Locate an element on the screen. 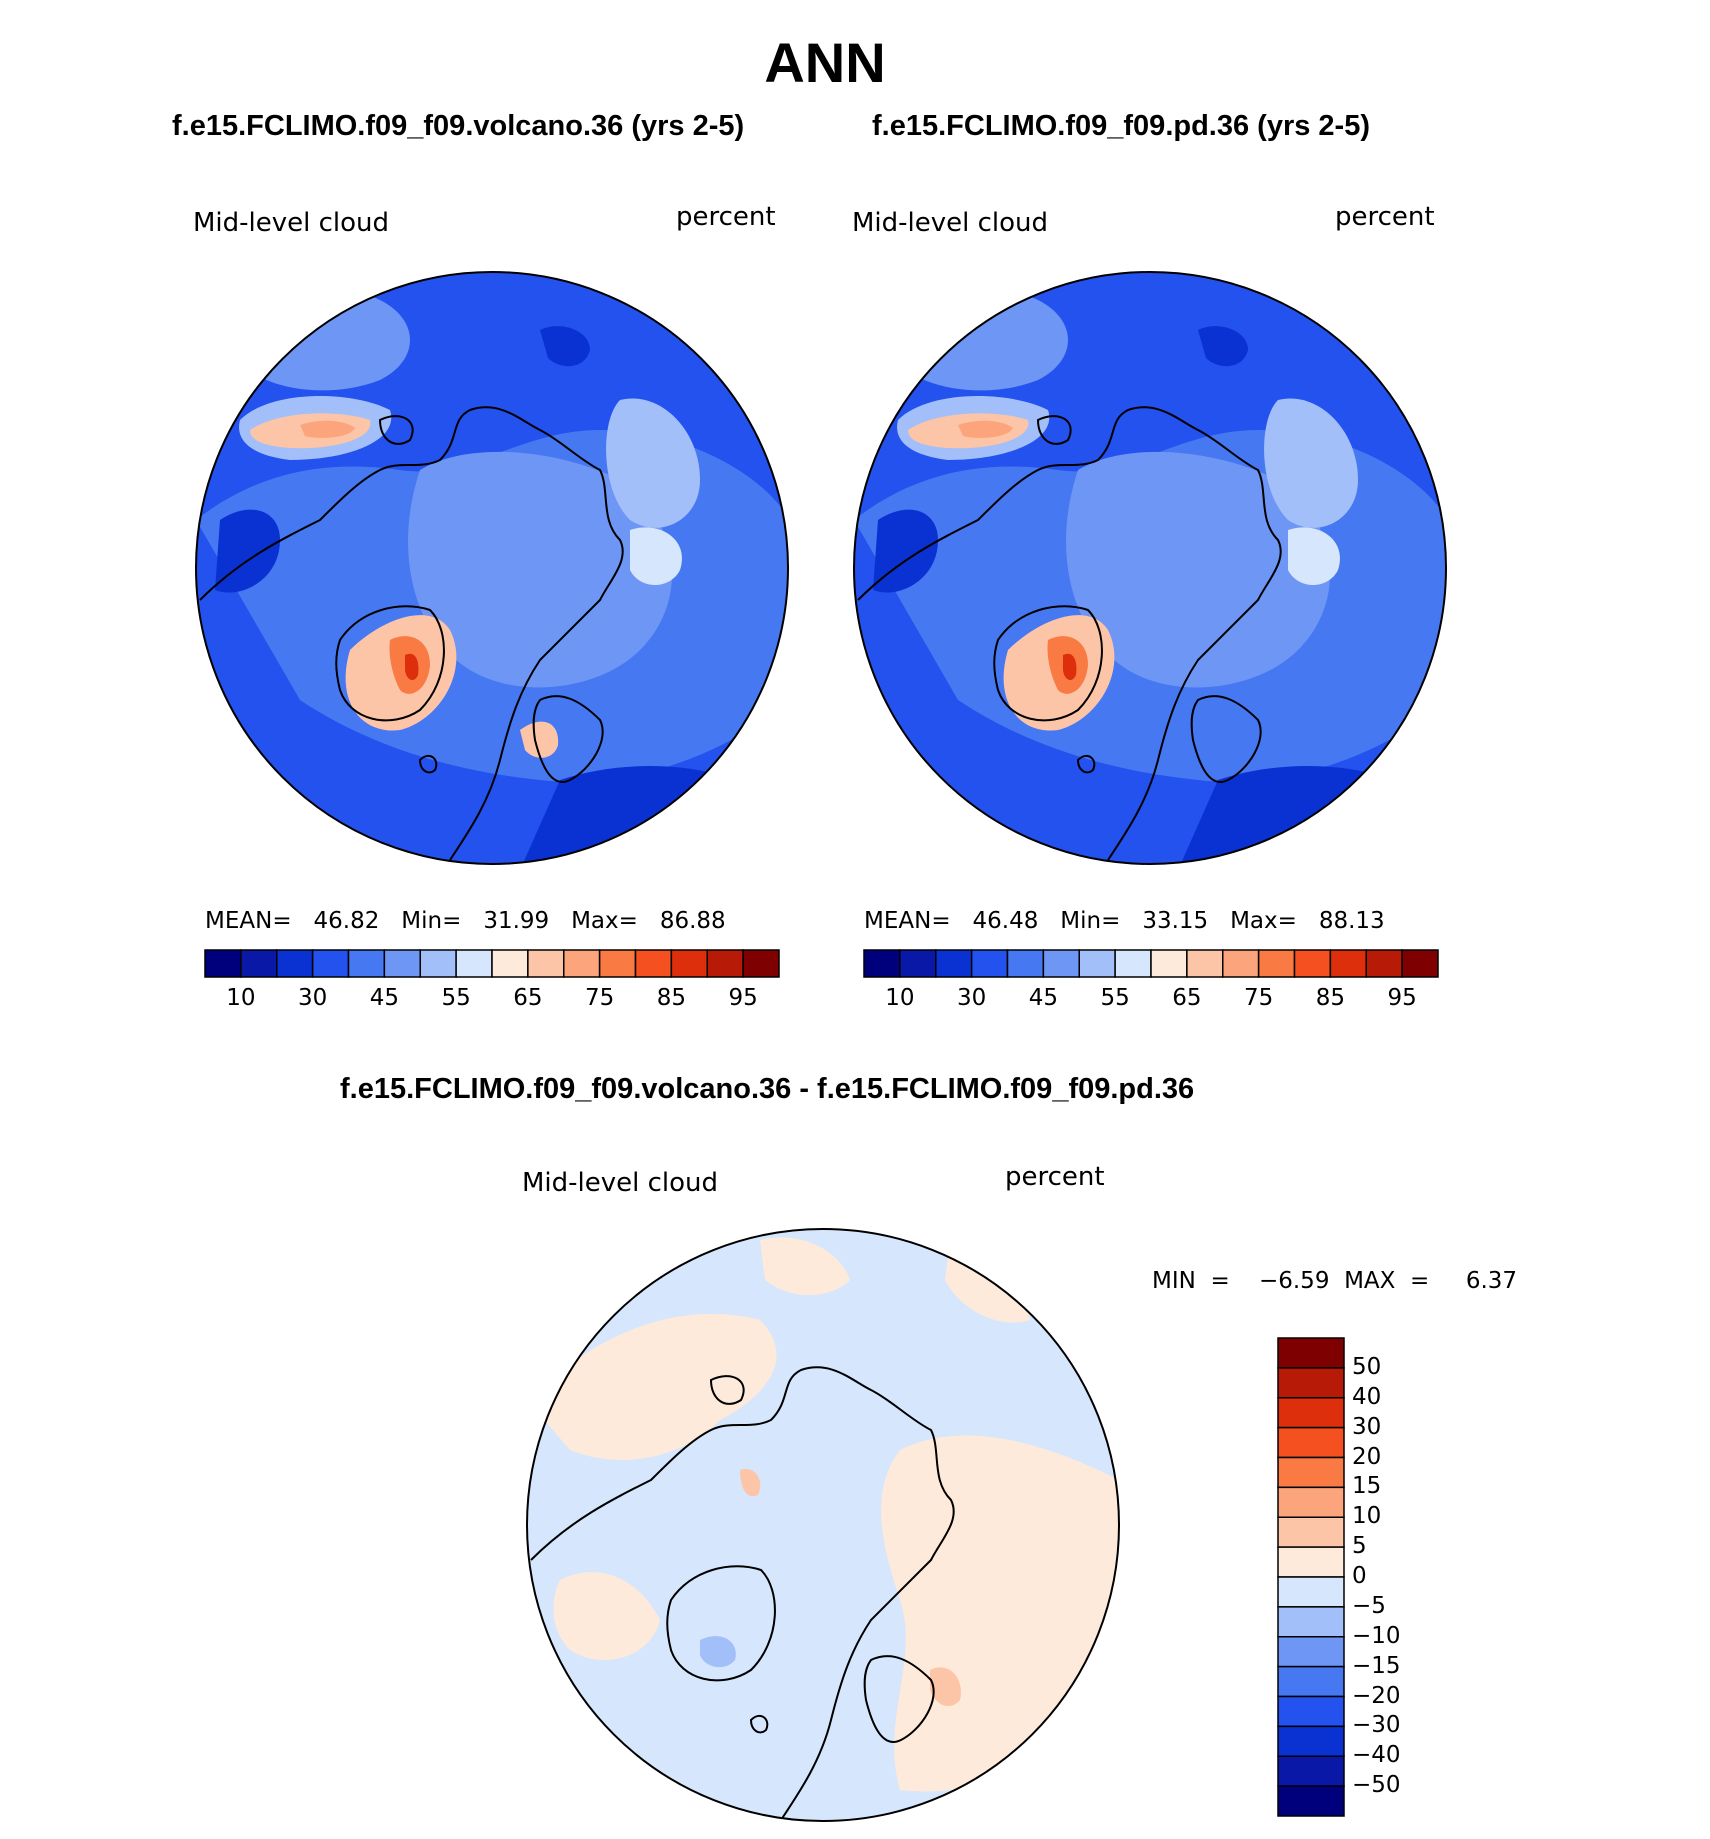  coastlines-difference is located at coordinates (742, 1593).